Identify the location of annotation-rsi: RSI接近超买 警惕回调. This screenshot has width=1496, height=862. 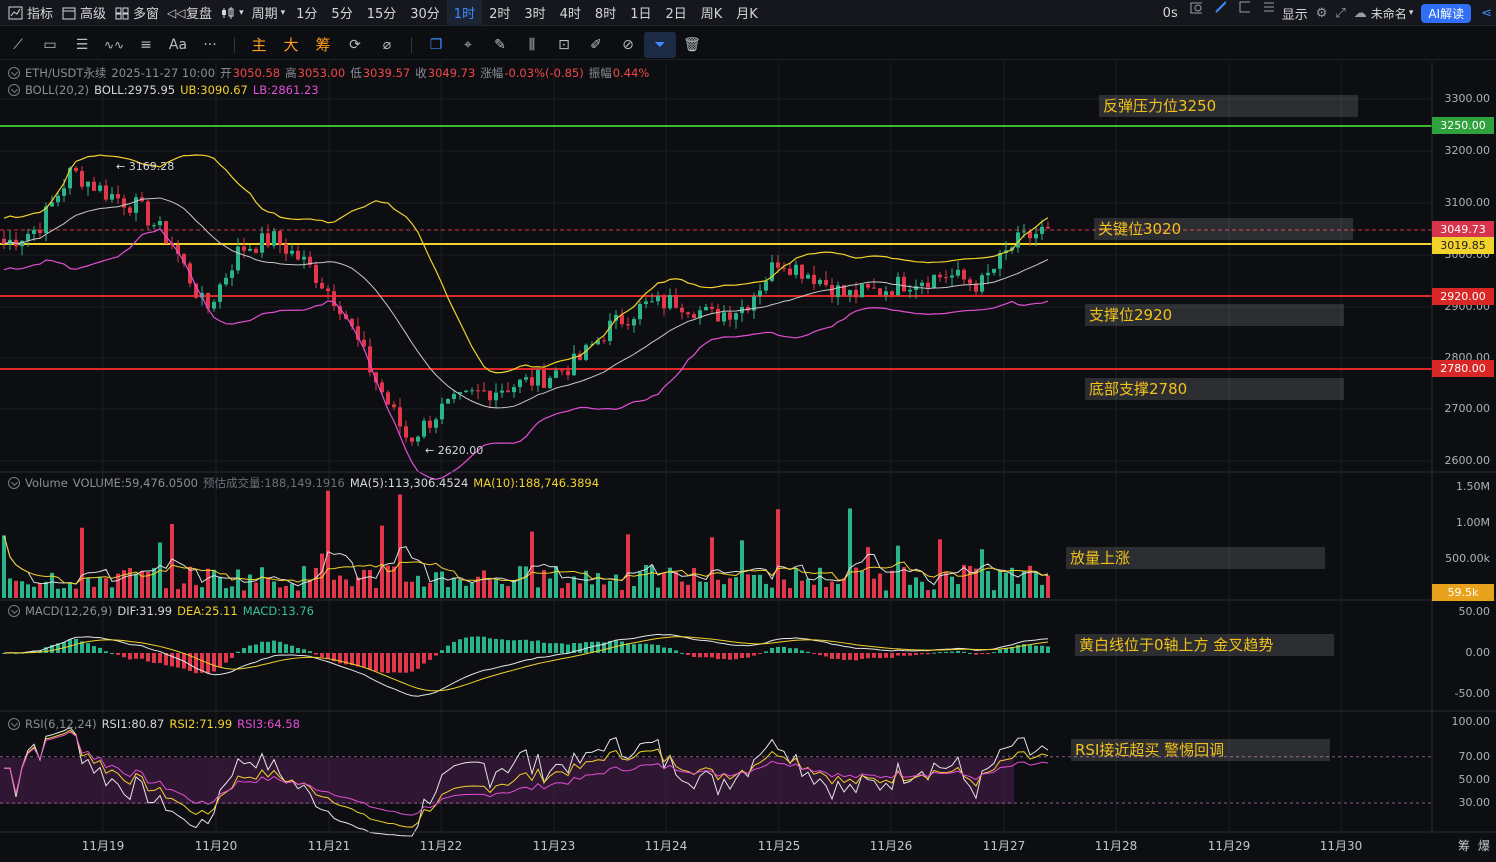
(1200, 750).